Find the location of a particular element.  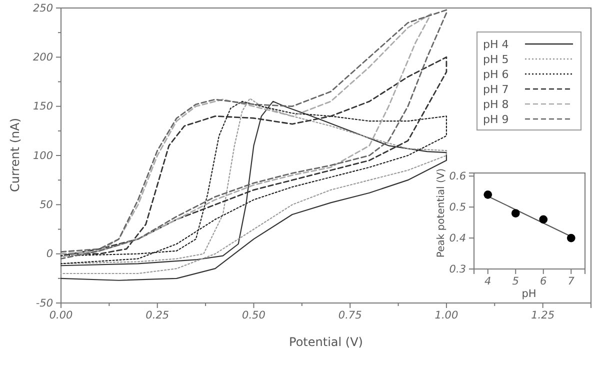

y-tick-label: 50 is located at coordinates (47, 205).